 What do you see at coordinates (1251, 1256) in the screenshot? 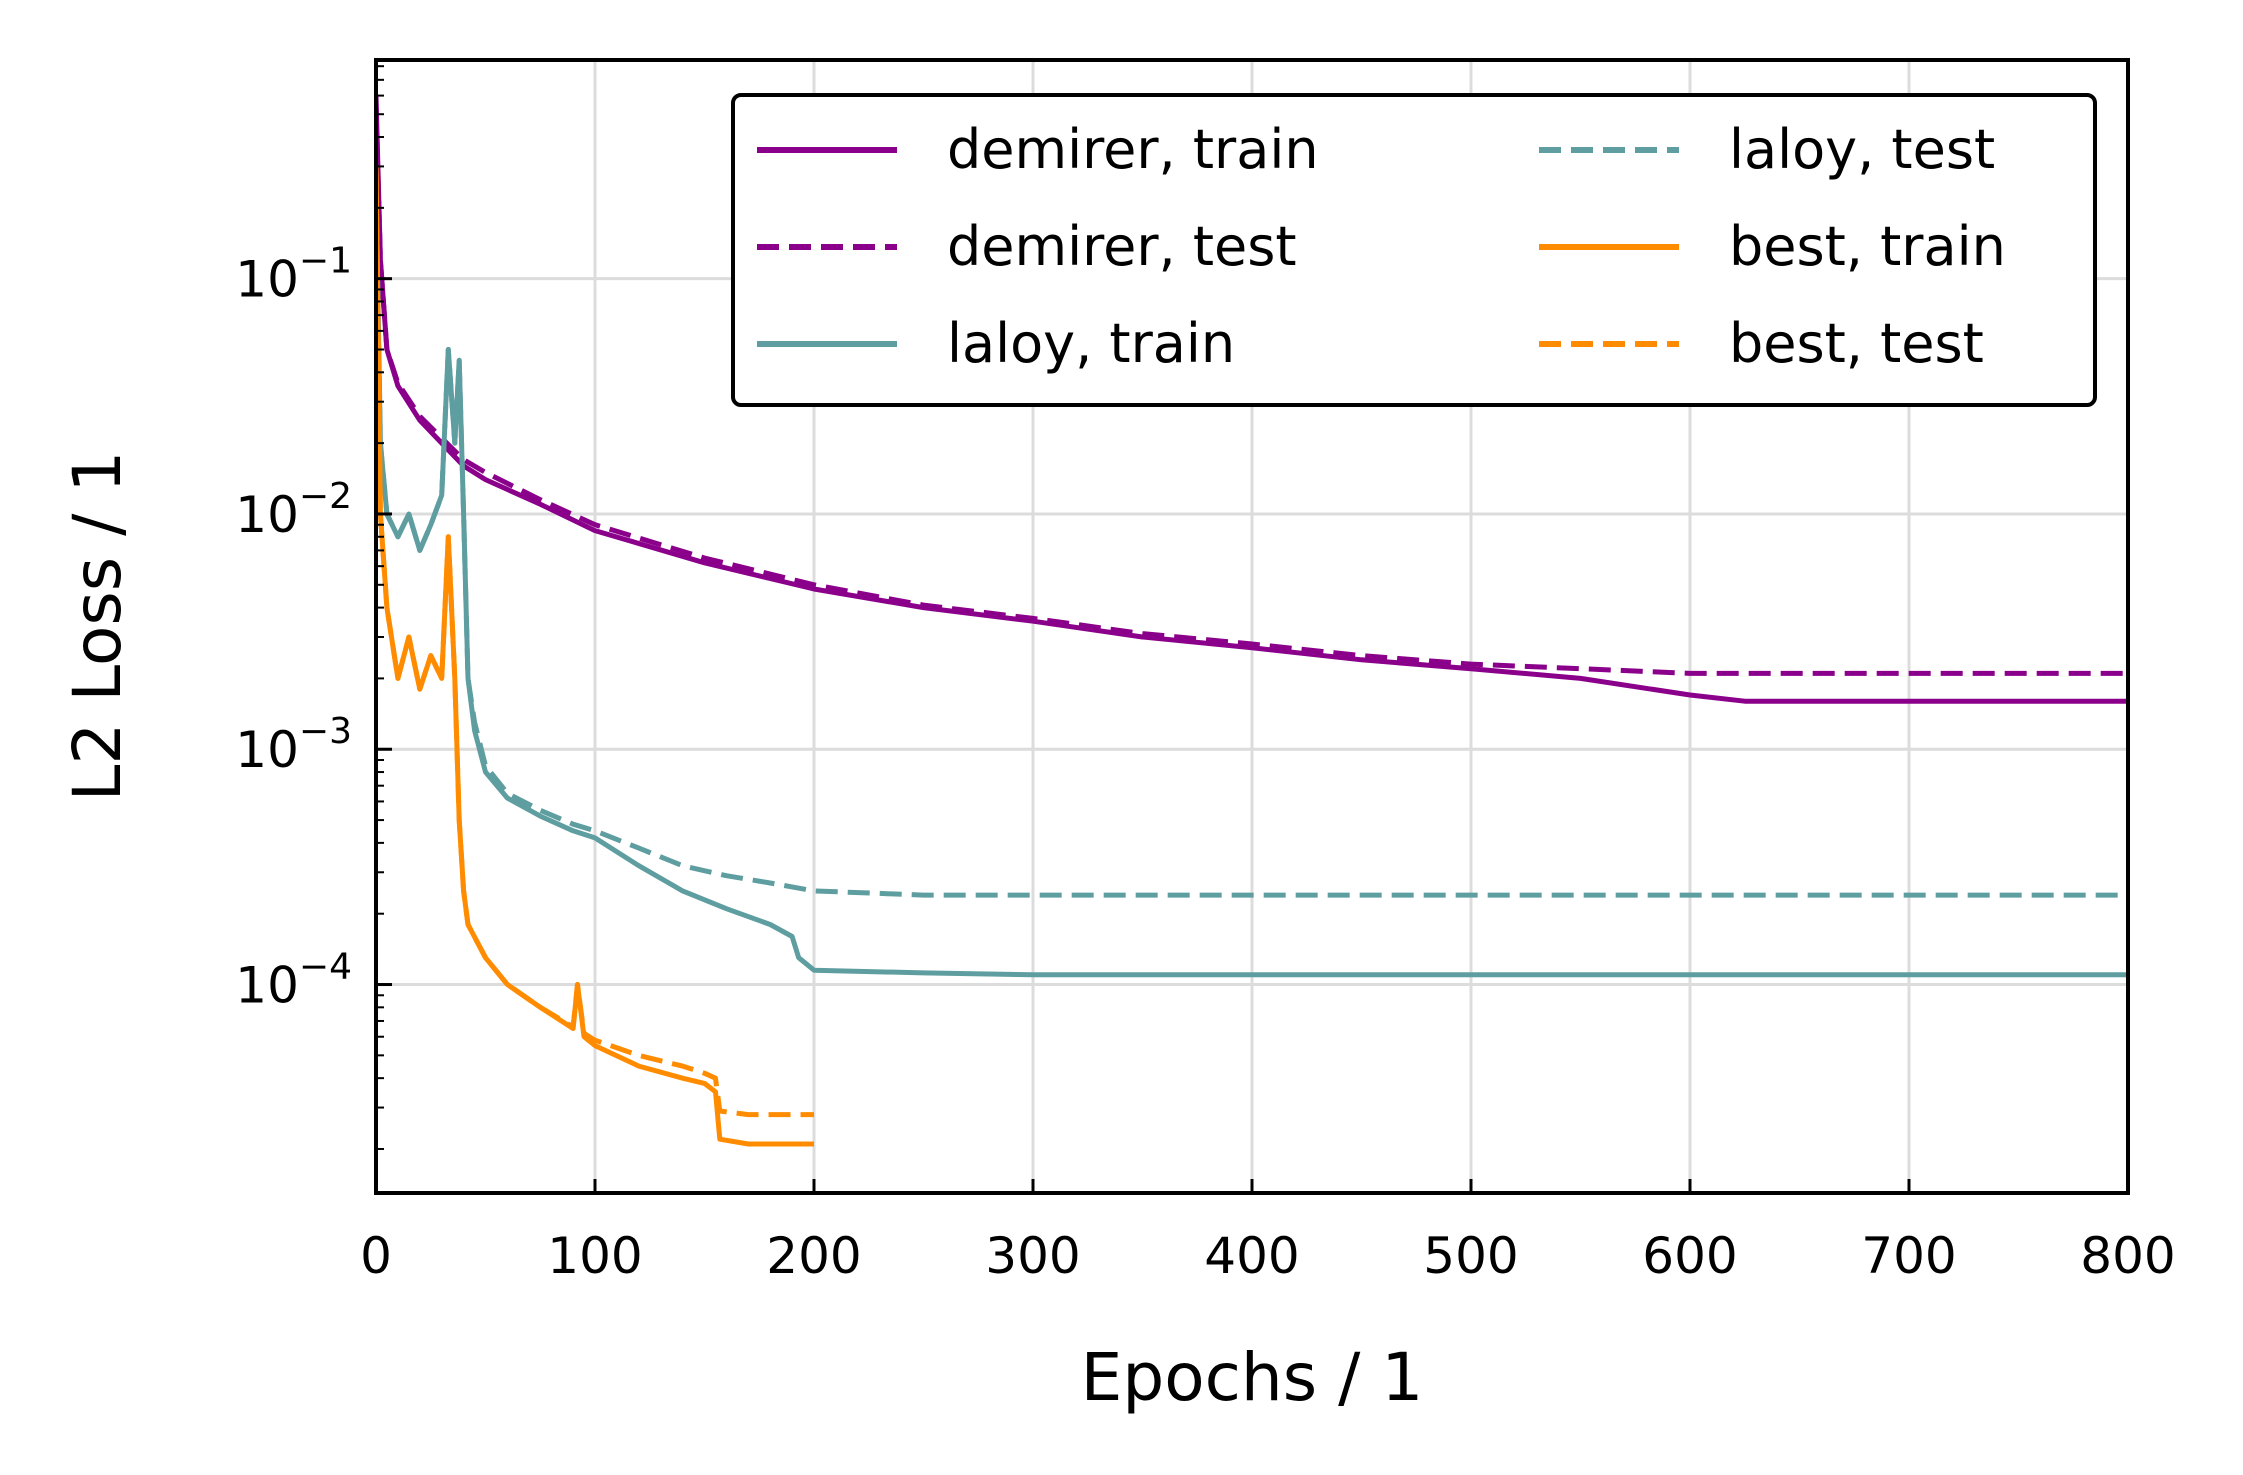
I see `x-tick-label: 400` at bounding box center [1251, 1256].